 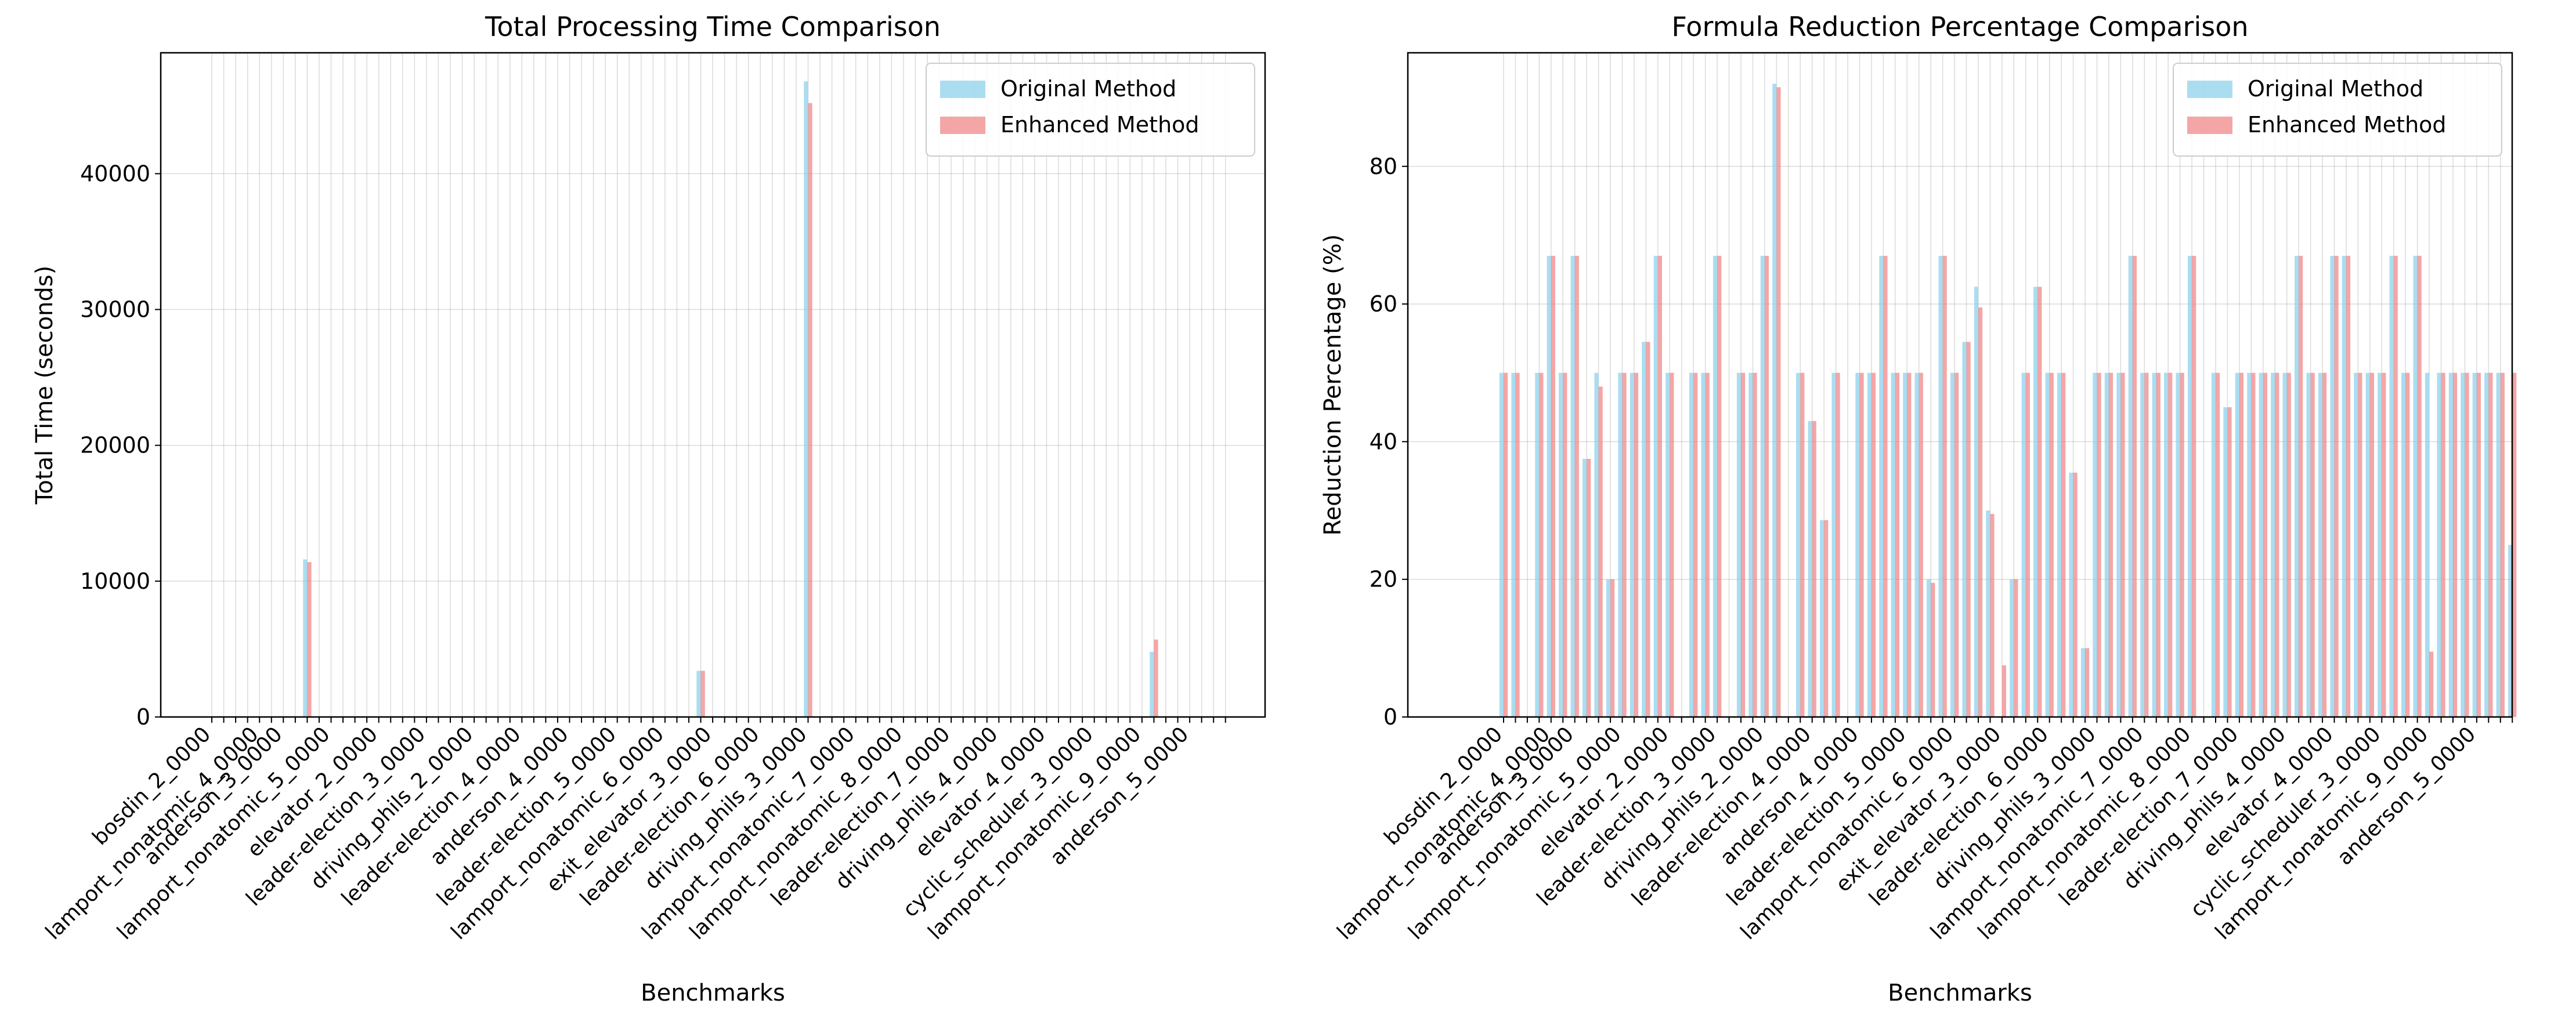 What do you see at coordinates (120, 445) in the screenshot?
I see `y-axis-ticks: 0 10000 20000 30000 40000` at bounding box center [120, 445].